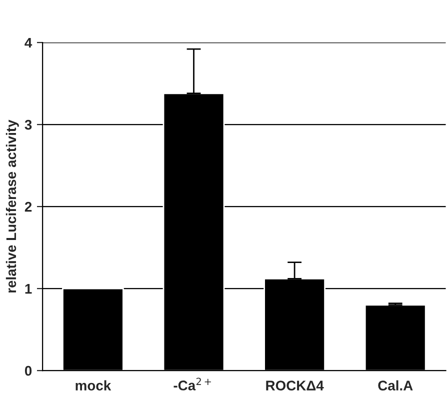  I want to click on y-tick-label: 4, so click(28, 43).